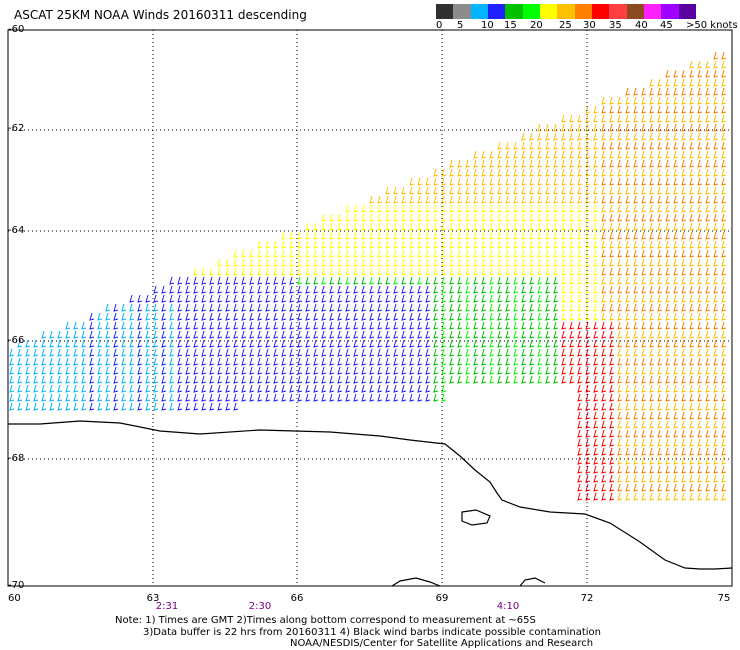 The image size is (740, 650). I want to click on coastline-island, so click(476, 517).